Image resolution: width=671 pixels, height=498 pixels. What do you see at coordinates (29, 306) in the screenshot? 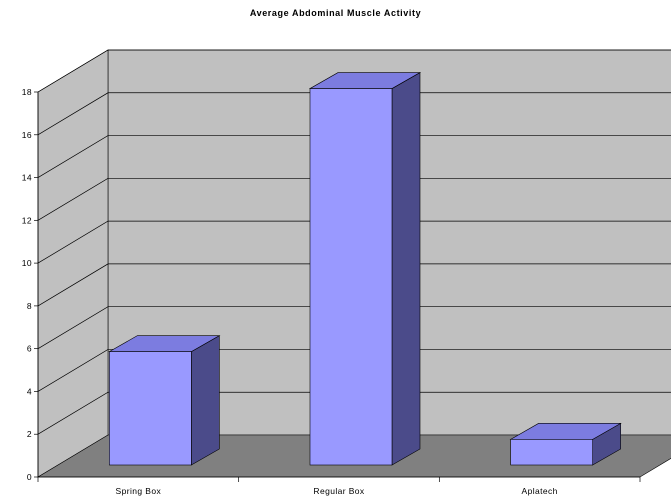
I see `y-tick-label: 8` at bounding box center [29, 306].